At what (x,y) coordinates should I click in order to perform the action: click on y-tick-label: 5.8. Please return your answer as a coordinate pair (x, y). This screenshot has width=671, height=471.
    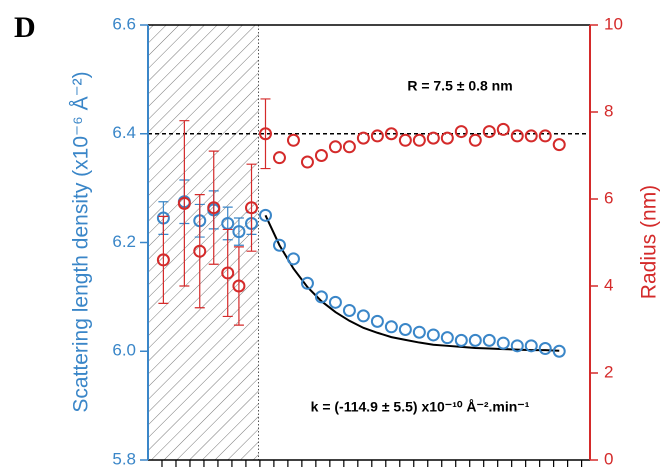
    Looking at the image, I should click on (124, 458).